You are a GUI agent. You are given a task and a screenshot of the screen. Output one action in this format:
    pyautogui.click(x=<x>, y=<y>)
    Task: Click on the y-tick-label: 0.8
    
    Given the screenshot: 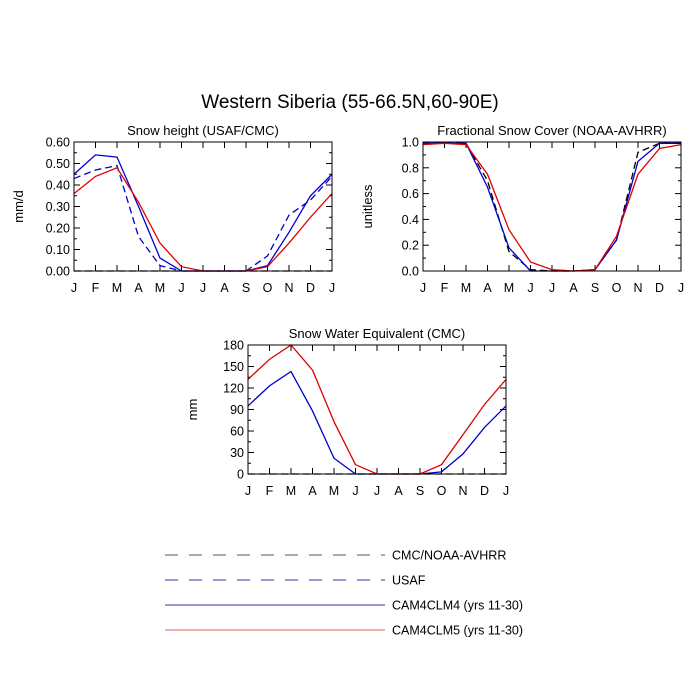 What is the action you would take?
    pyautogui.click(x=410, y=168)
    